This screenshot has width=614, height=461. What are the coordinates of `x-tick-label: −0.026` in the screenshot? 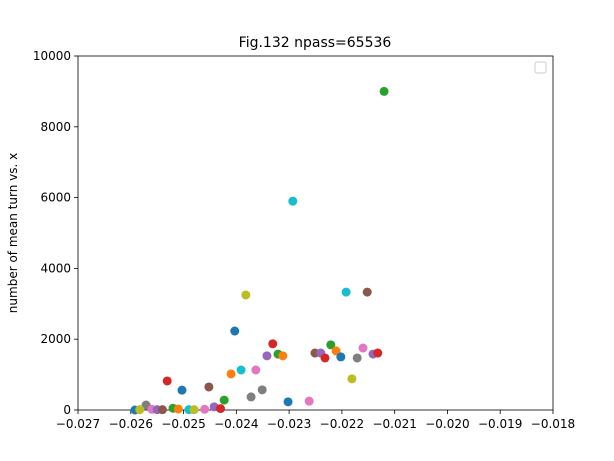 It's located at (131, 424).